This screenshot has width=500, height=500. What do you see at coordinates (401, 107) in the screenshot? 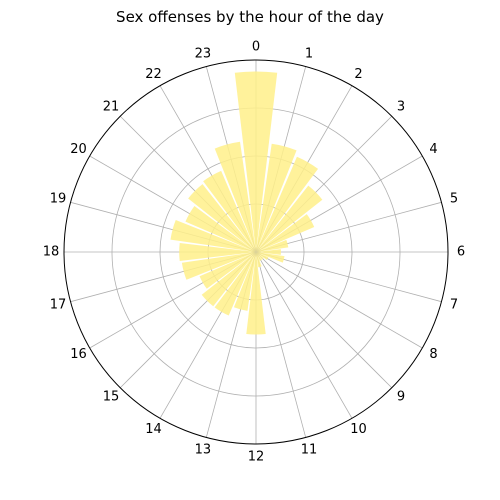
I see `tick-label-3: 3` at bounding box center [401, 107].